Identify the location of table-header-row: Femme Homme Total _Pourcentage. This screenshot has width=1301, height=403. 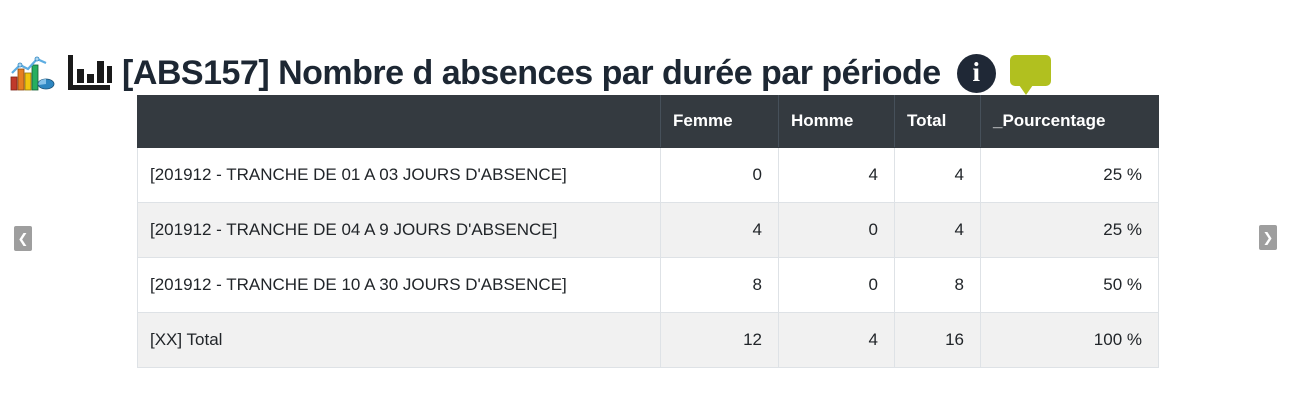
(648, 121).